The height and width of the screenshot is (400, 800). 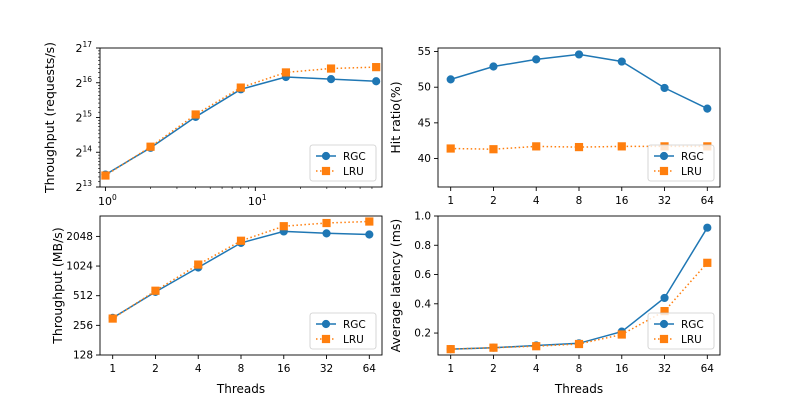 I want to click on y-axis-label: Throughput (requests/s), so click(x=49, y=118).